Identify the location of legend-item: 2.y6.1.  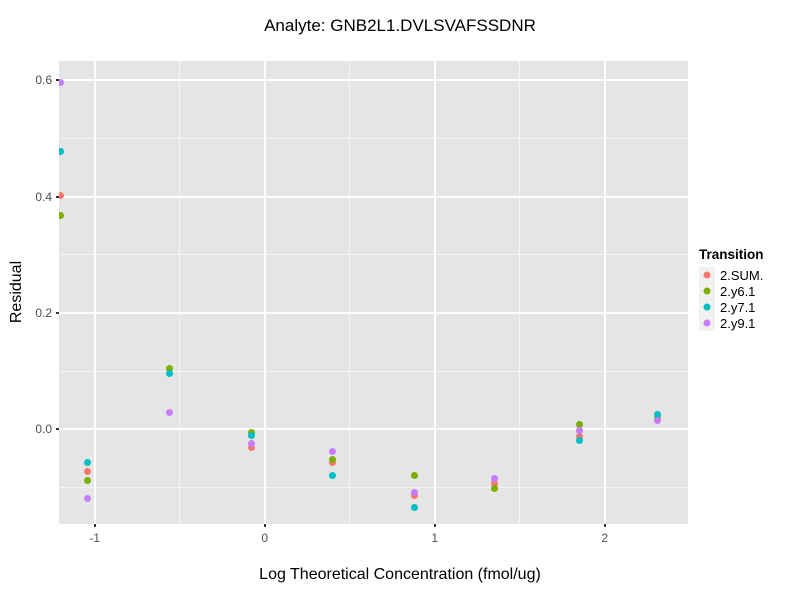
(731, 291).